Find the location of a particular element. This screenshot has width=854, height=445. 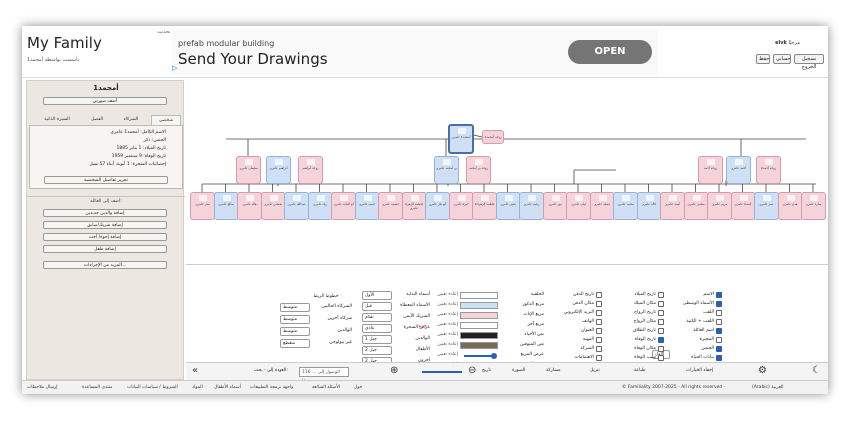

size-slider is located at coordinates (480, 356).